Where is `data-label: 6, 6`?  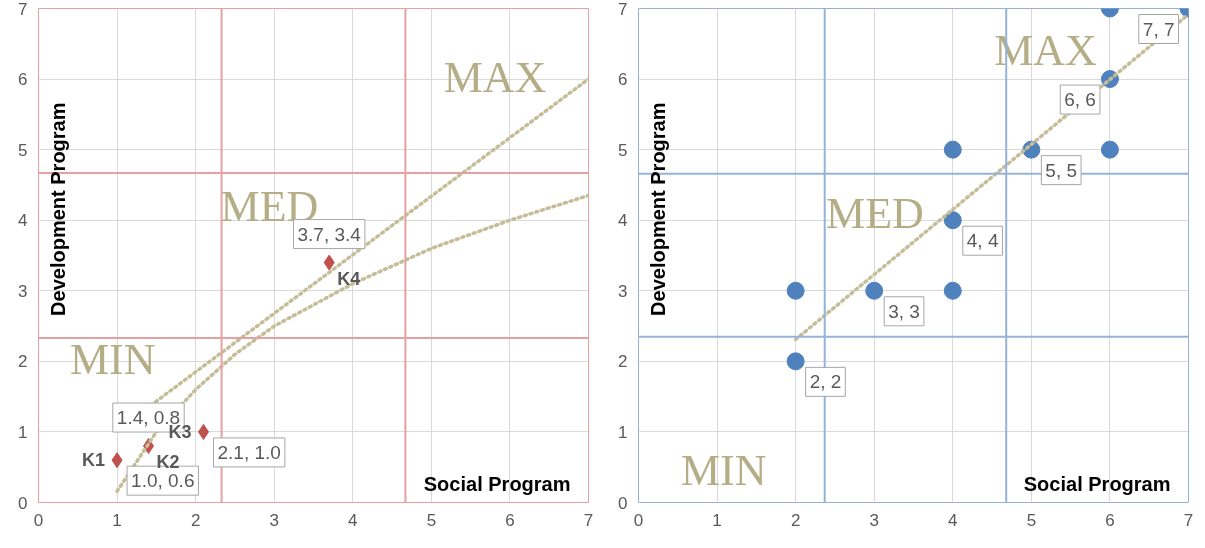
data-label: 6, 6 is located at coordinates (1080, 100).